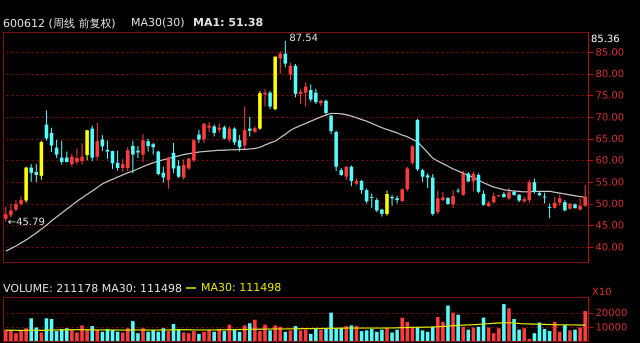 The width and height of the screenshot is (640, 343). What do you see at coordinates (610, 248) in the screenshot?
I see `y-tick-label: 40.00` at bounding box center [610, 248].